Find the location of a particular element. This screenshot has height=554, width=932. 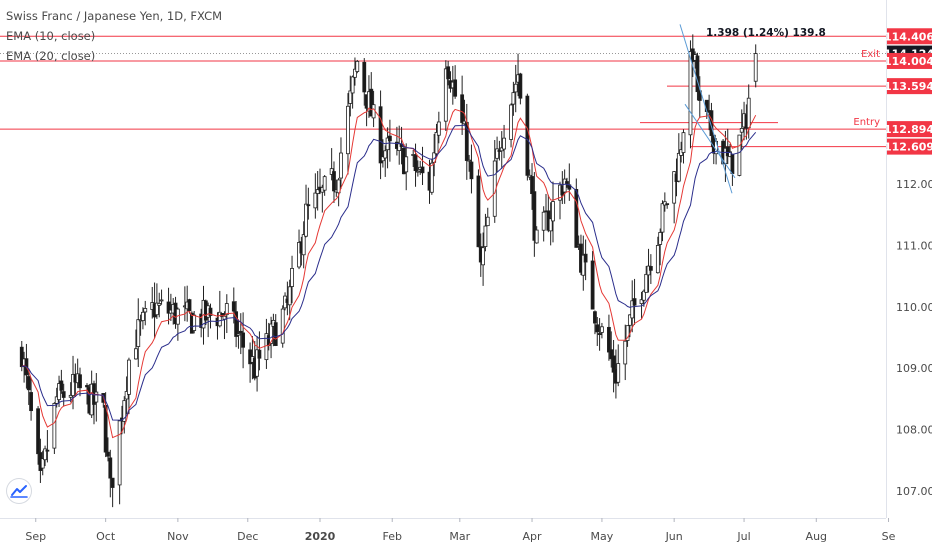

time-tick-label: Se is located at coordinates (889, 536).